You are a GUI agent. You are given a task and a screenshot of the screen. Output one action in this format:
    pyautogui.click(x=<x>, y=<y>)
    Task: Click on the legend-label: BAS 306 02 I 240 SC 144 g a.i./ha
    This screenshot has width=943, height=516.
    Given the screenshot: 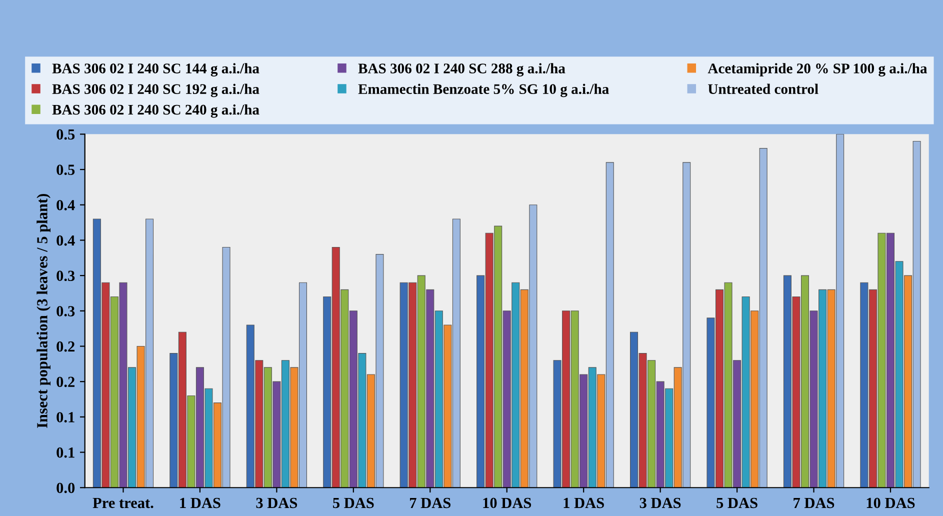 What is the action you would take?
    pyautogui.click(x=156, y=69)
    